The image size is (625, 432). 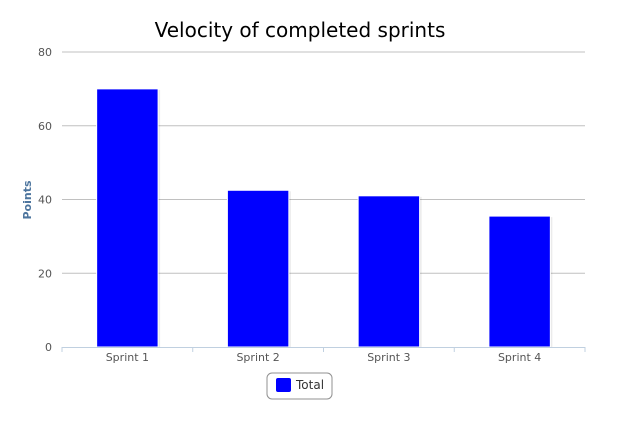 What do you see at coordinates (48, 347) in the screenshot?
I see `y-tick-label: 0` at bounding box center [48, 347].